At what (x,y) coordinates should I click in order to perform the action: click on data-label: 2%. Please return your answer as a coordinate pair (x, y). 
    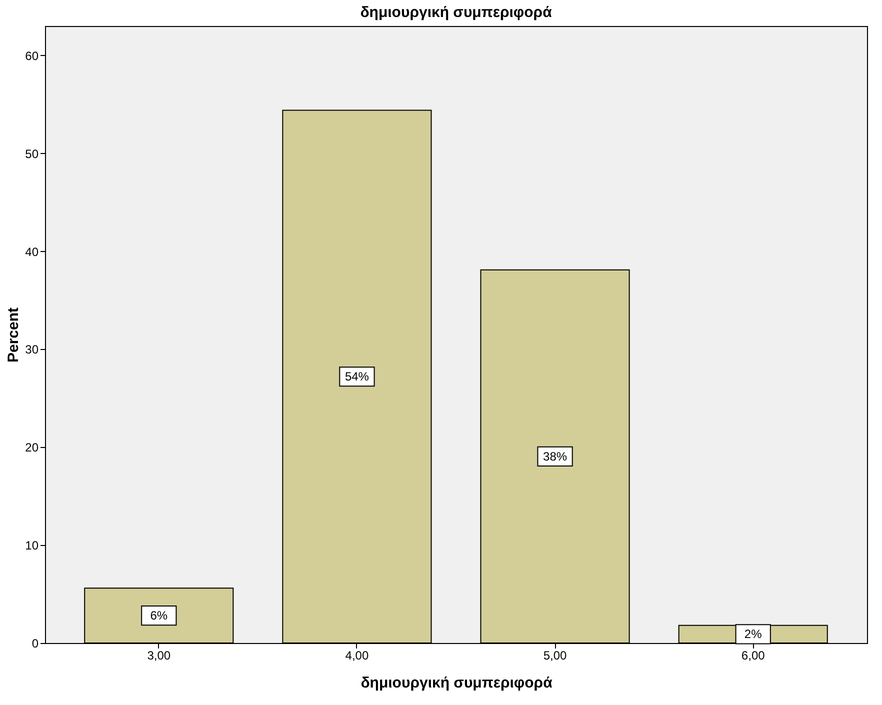
    Looking at the image, I should click on (753, 634).